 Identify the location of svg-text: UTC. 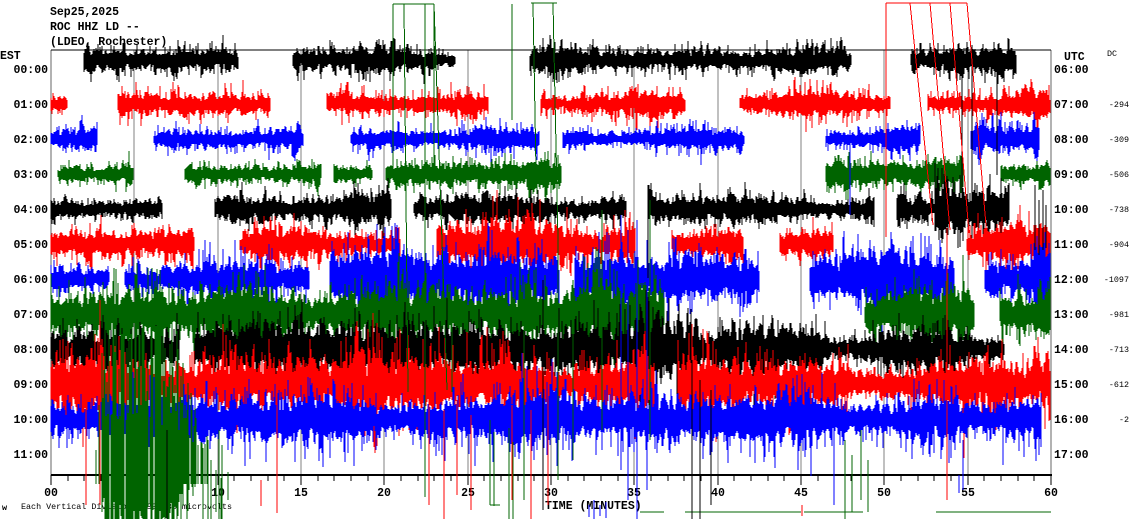
(1074, 57).